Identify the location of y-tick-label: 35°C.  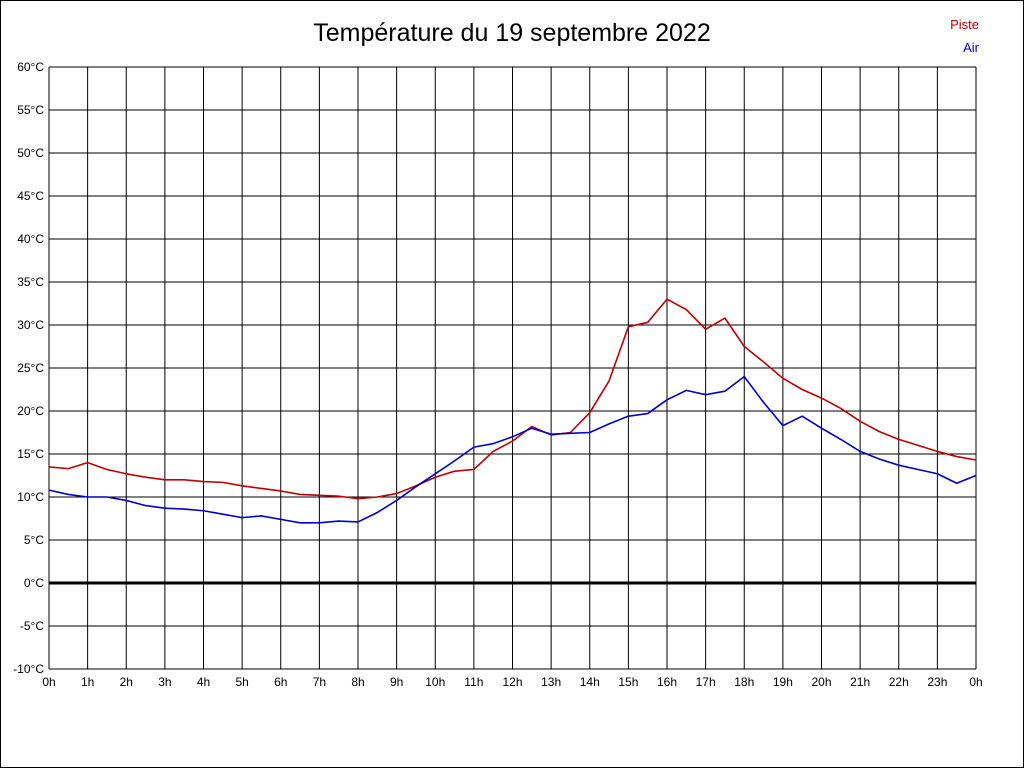
(30, 282).